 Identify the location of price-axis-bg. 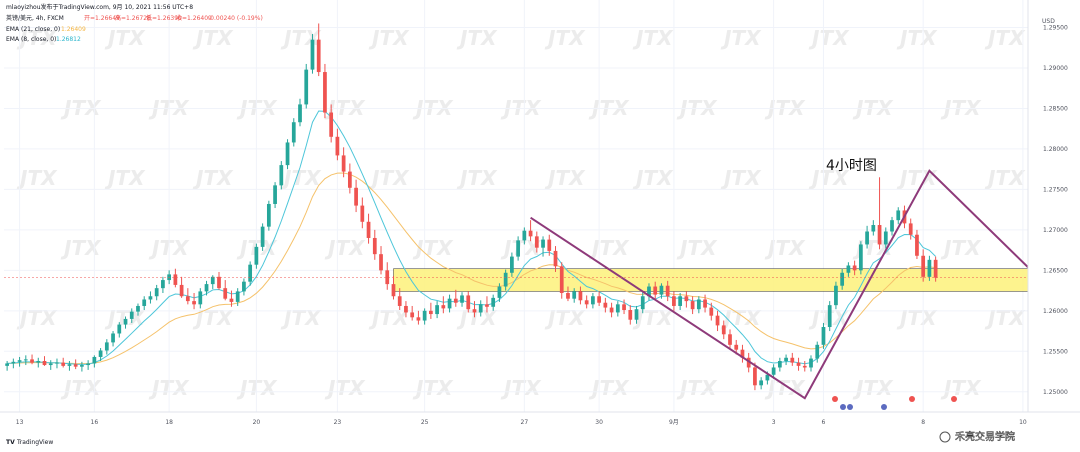
(1054, 206).